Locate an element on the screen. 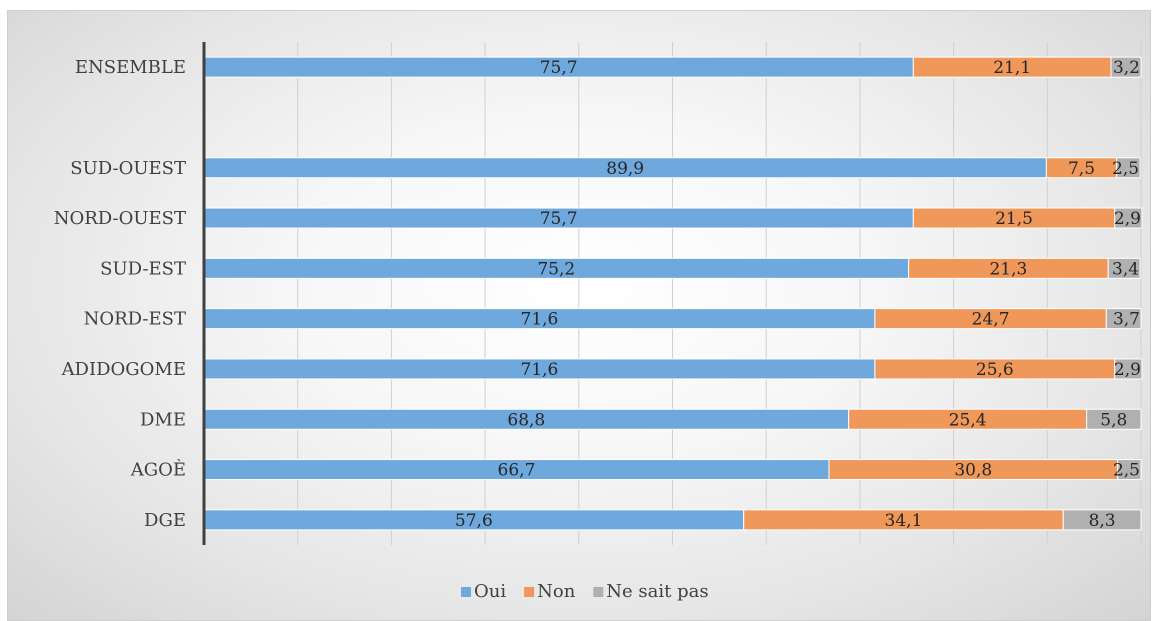  value-label: 3,7 is located at coordinates (1126, 320).